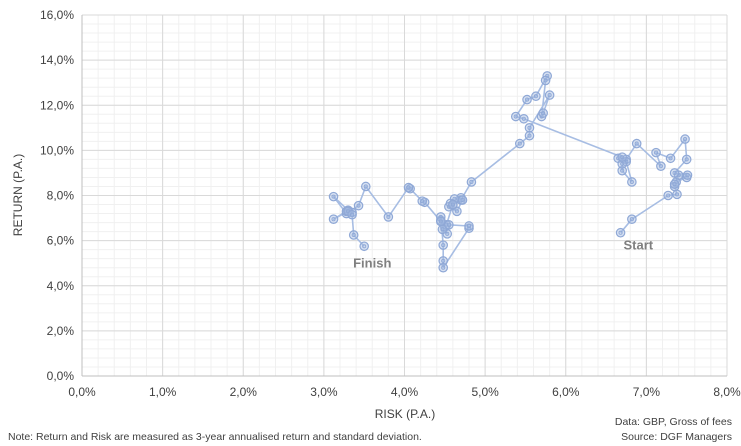  What do you see at coordinates (61, 241) in the screenshot?
I see `y-tick-label: 6,0%` at bounding box center [61, 241].